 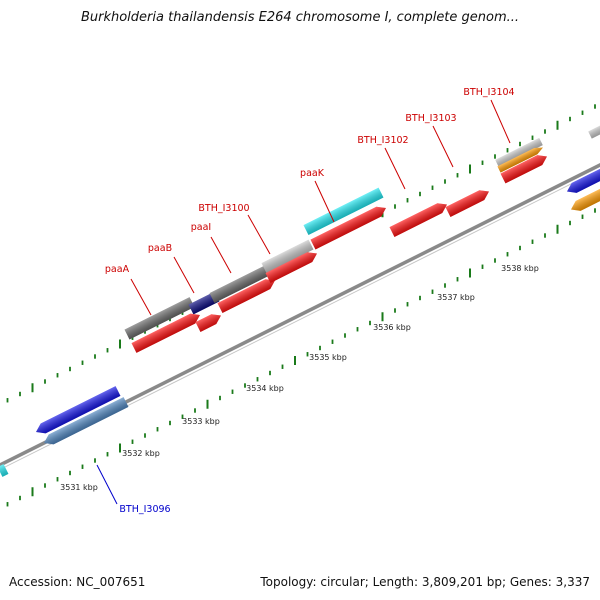 I want to click on feature-BTH_I3096-shade, so click(x=86, y=421).